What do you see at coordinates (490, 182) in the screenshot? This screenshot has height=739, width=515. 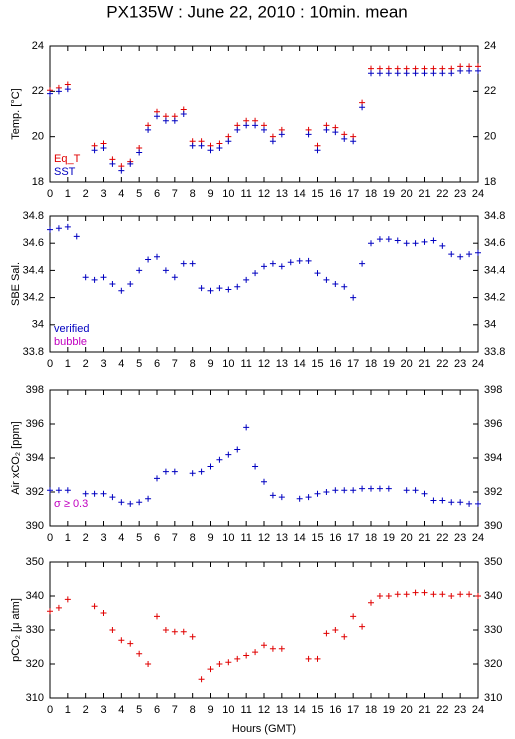 I see `y-tick-label: 18` at bounding box center [490, 182].